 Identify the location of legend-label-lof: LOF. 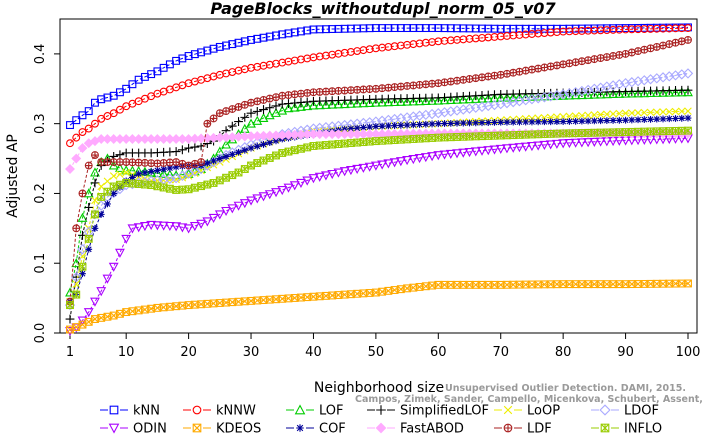
(331, 411).